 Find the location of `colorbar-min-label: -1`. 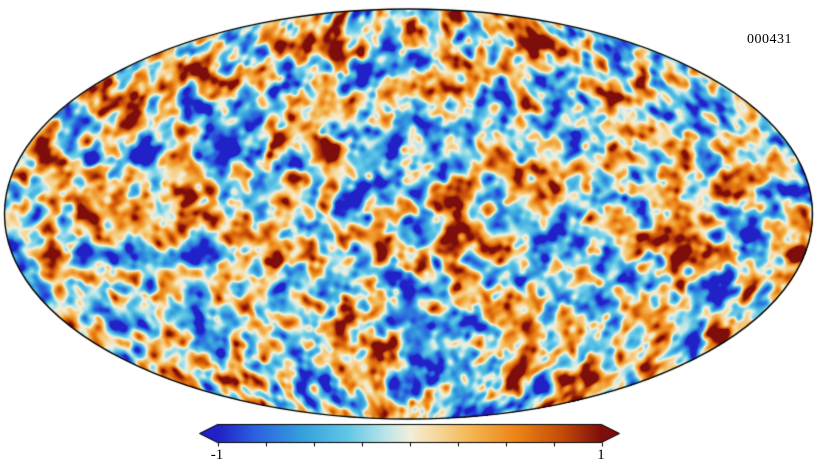

colorbar-min-label: -1 is located at coordinates (217, 455).